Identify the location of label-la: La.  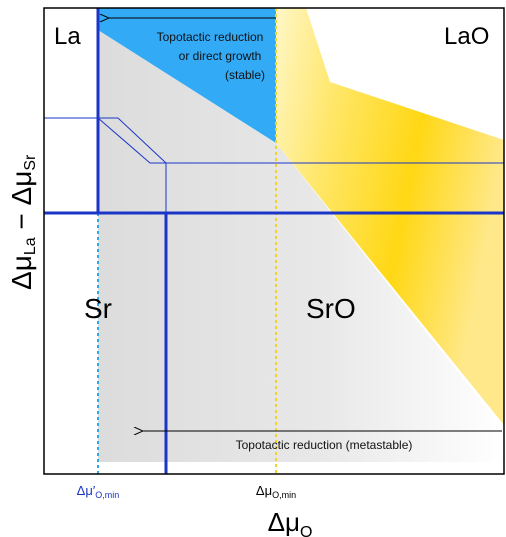
(67, 36).